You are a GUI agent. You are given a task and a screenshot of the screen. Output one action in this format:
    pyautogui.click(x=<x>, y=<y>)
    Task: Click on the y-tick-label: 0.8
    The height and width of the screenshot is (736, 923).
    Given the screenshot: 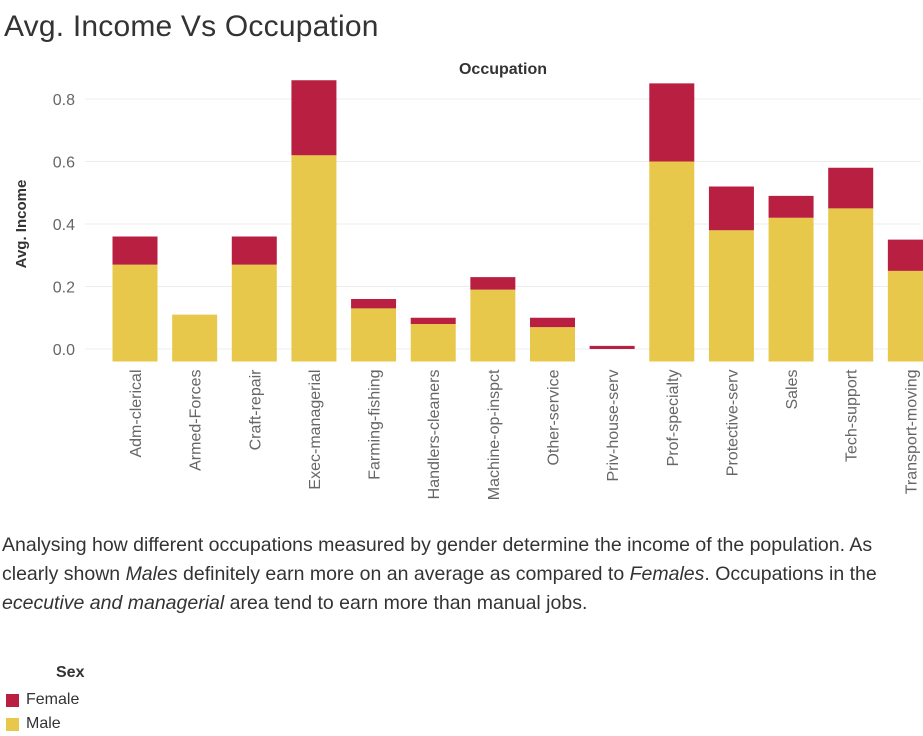 What is the action you would take?
    pyautogui.click(x=64, y=100)
    